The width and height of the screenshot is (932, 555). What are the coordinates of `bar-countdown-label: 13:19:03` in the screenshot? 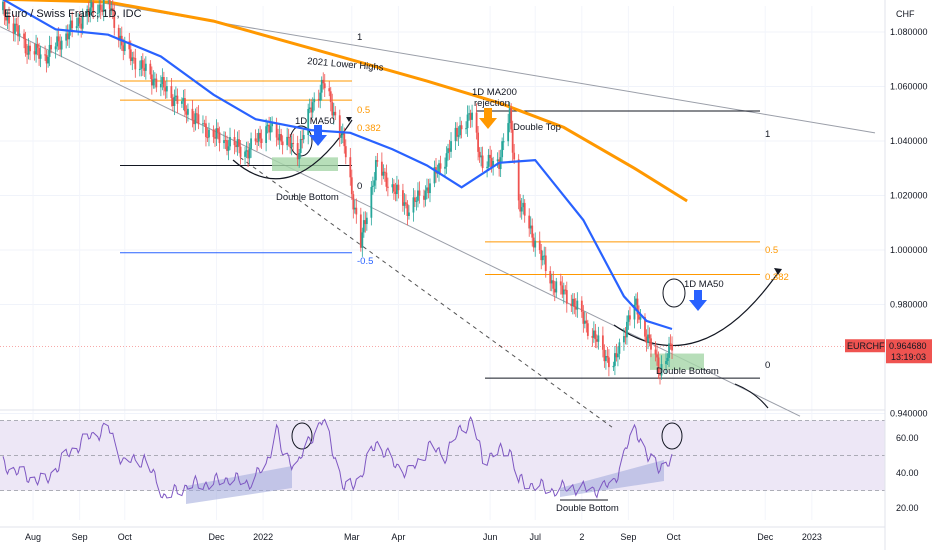 It's located at (908, 357).